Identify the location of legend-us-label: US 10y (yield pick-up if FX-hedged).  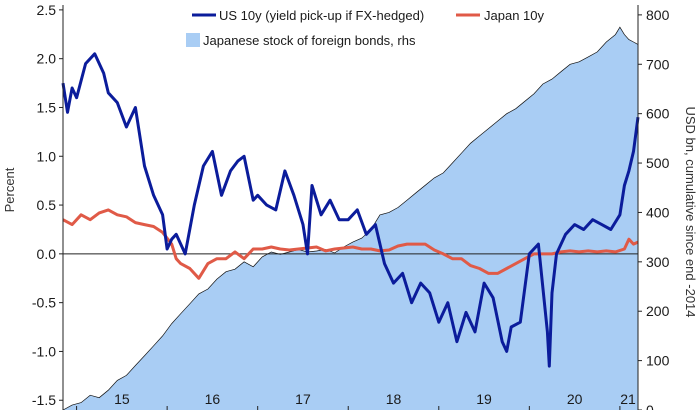
(321, 15).